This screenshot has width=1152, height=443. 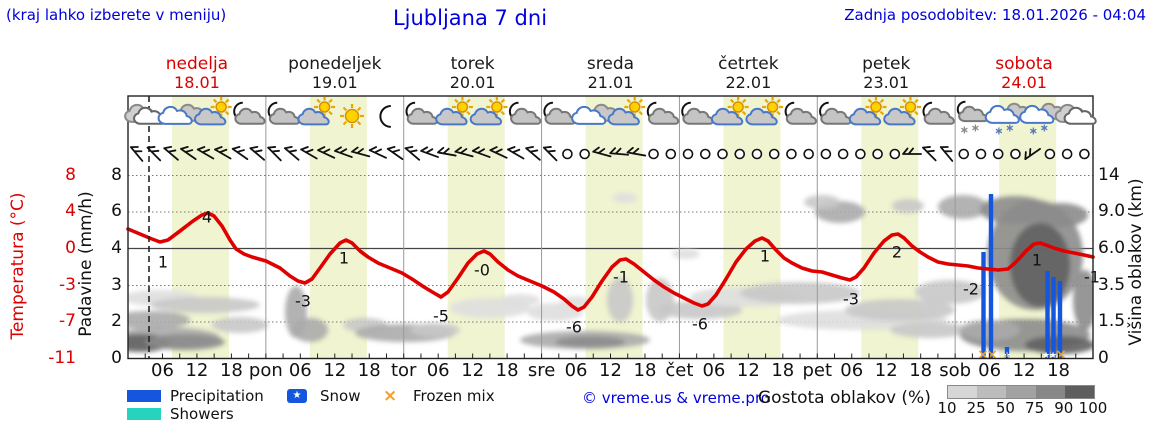 I want to click on day-date: 22.01, so click(x=748, y=82).